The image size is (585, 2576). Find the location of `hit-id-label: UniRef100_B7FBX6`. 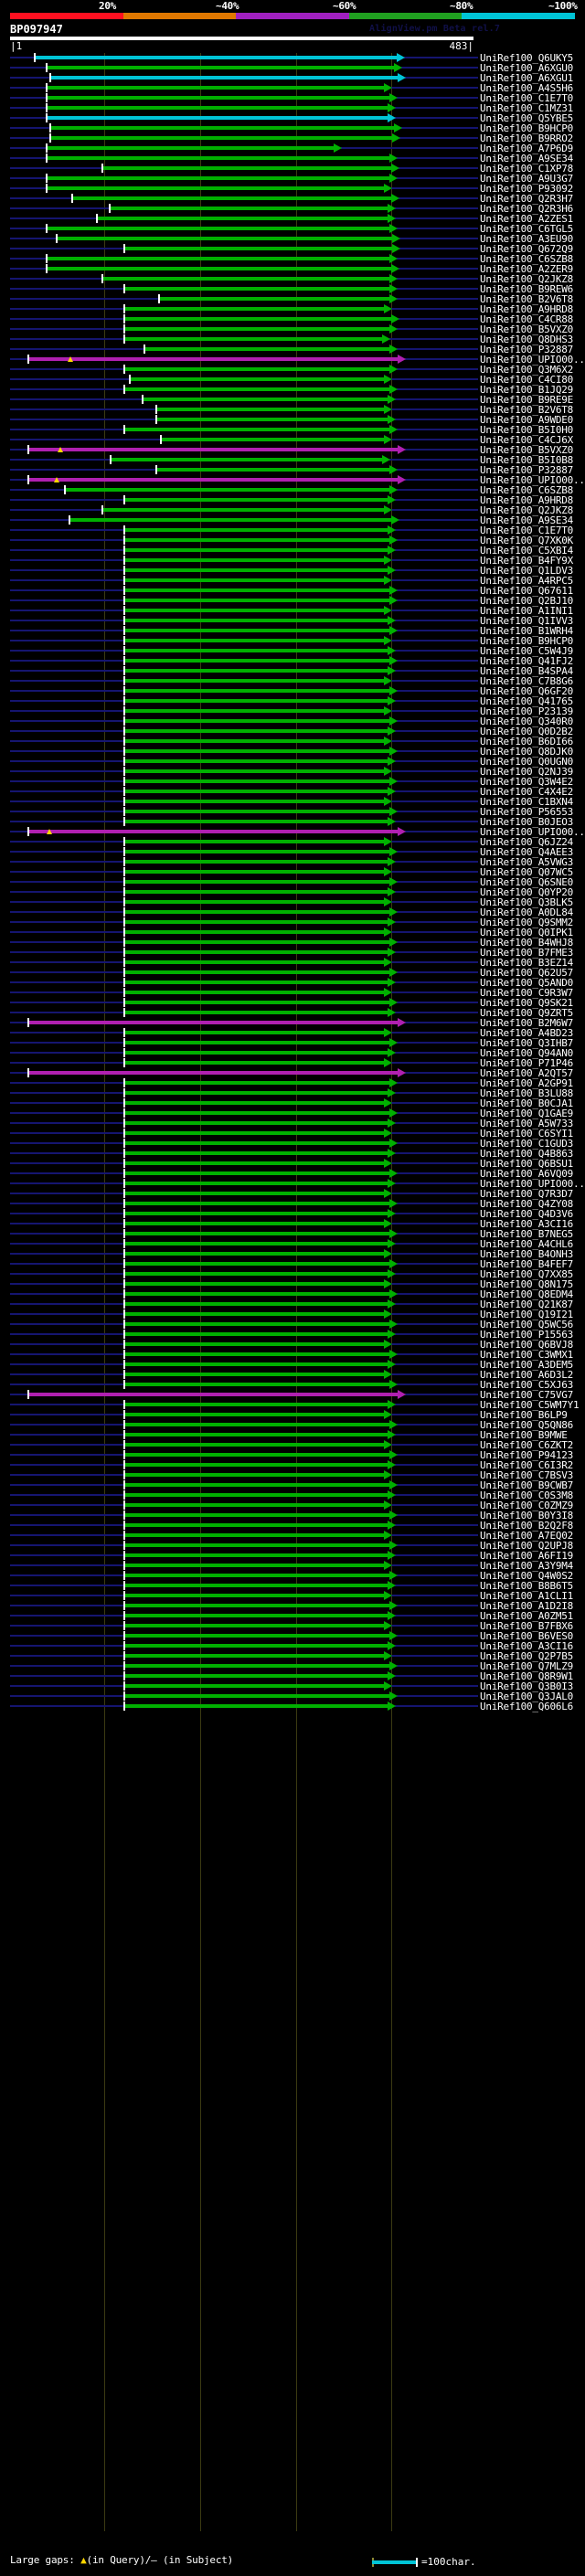

hit-id-label: UniRef100_B7FBX6 is located at coordinates (527, 1626).